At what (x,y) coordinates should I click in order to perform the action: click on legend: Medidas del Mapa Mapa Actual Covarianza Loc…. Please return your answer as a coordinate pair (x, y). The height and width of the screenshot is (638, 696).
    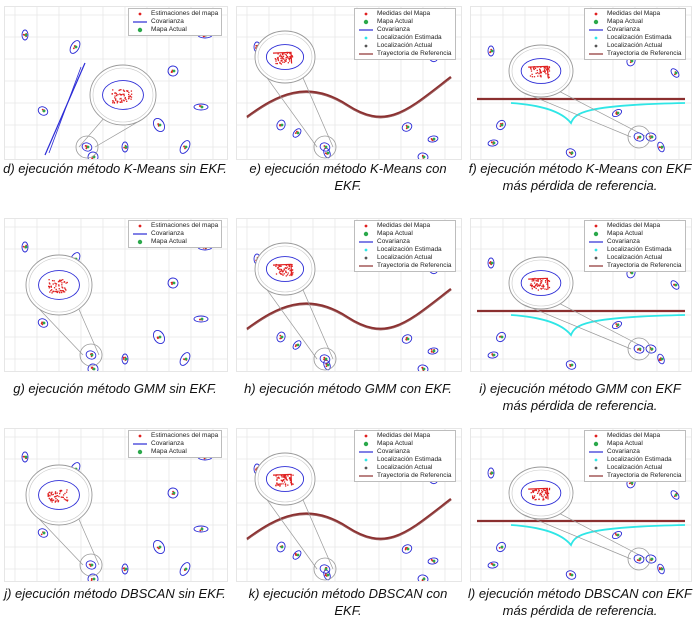
    Looking at the image, I should click on (405, 456).